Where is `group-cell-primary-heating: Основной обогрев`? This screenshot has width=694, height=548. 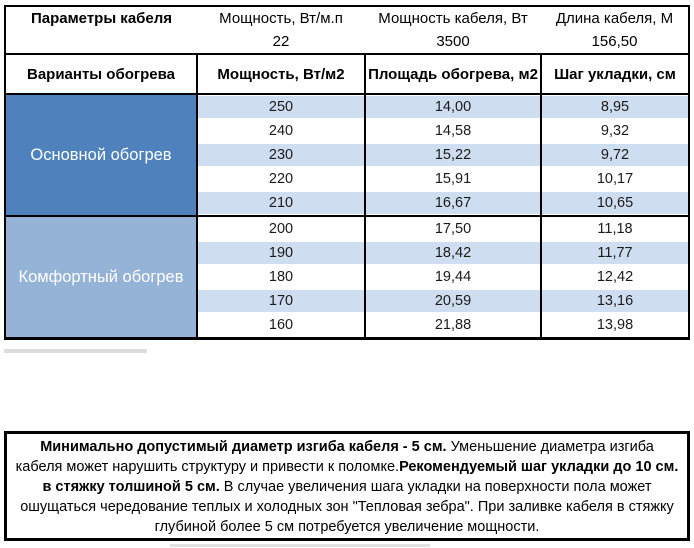 group-cell-primary-heating: Основной обогрев is located at coordinates (101, 154).